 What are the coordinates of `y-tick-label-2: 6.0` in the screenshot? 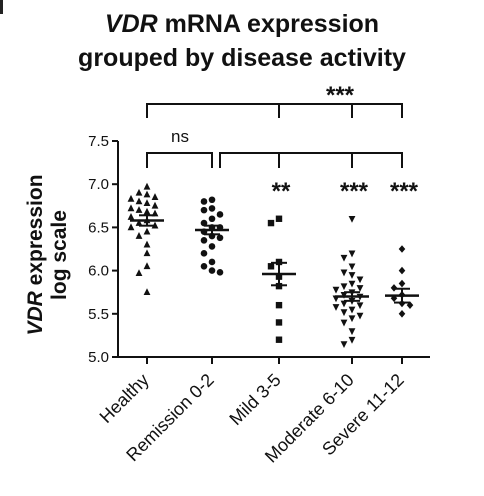 It's located at (98, 271).